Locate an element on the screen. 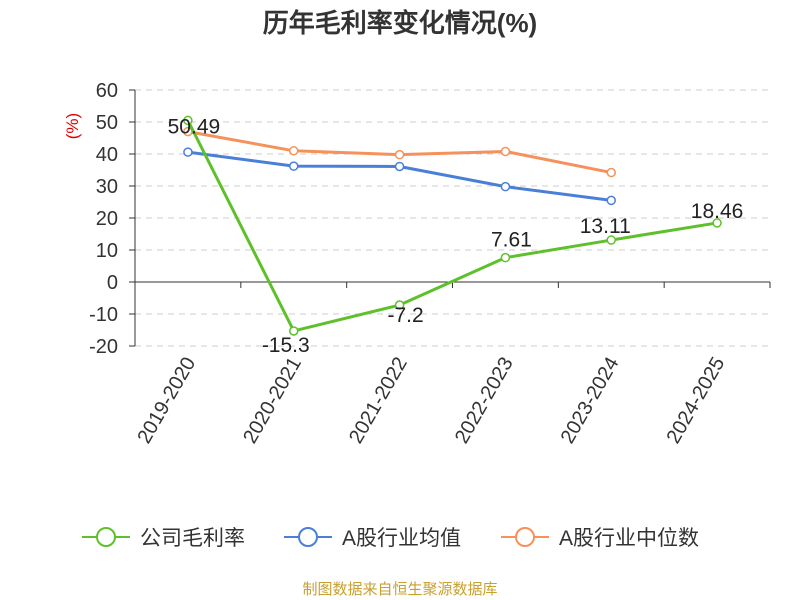 This screenshot has height=600, width=800. y-tick-label: 0 is located at coordinates (112, 283).